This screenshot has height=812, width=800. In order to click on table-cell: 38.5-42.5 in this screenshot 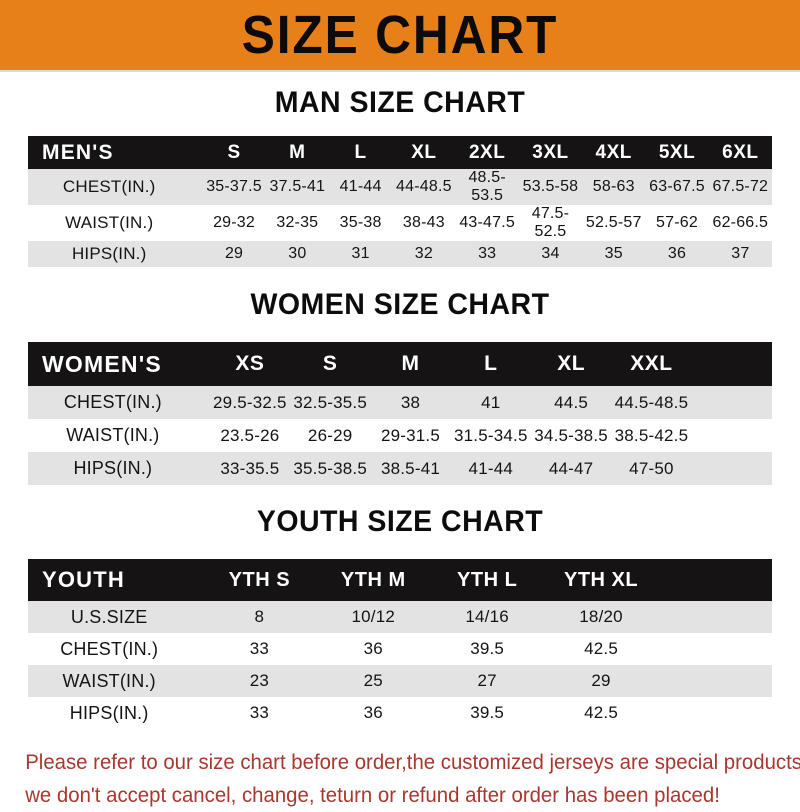, I will do `click(651, 435)`.